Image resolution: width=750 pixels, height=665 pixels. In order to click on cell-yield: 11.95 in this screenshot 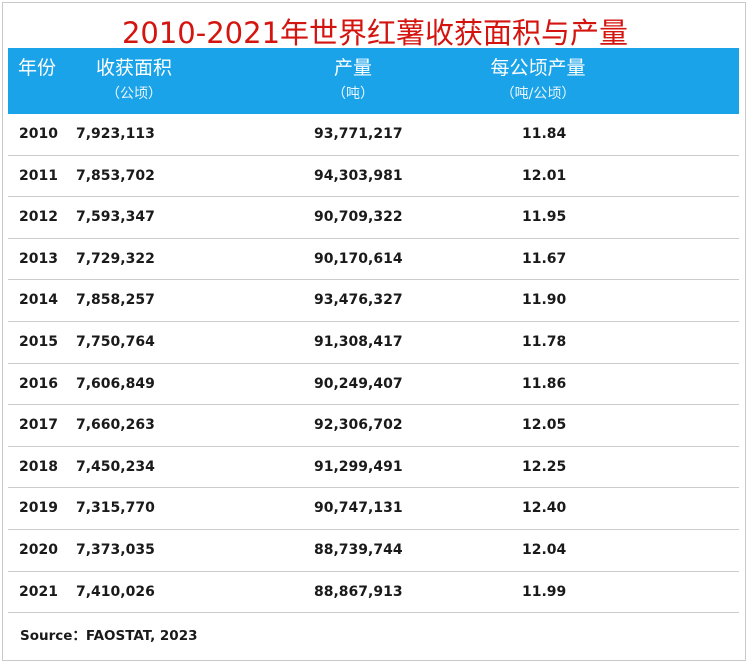, I will do `click(544, 217)`.